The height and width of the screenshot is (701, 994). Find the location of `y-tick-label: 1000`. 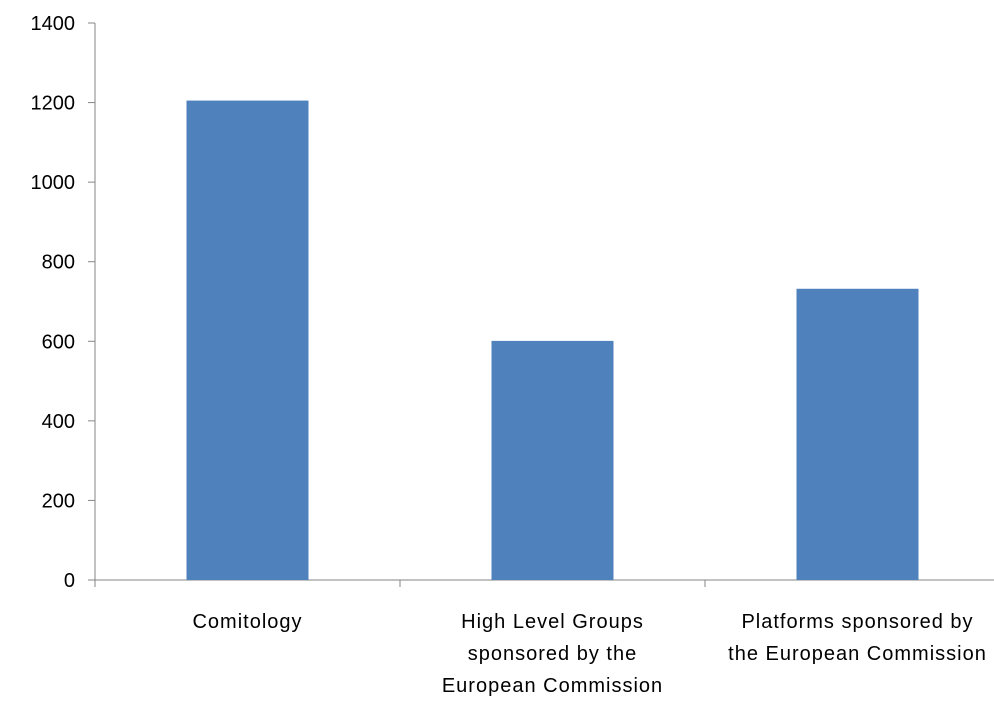

y-tick-label: 1000 is located at coordinates (53, 183).